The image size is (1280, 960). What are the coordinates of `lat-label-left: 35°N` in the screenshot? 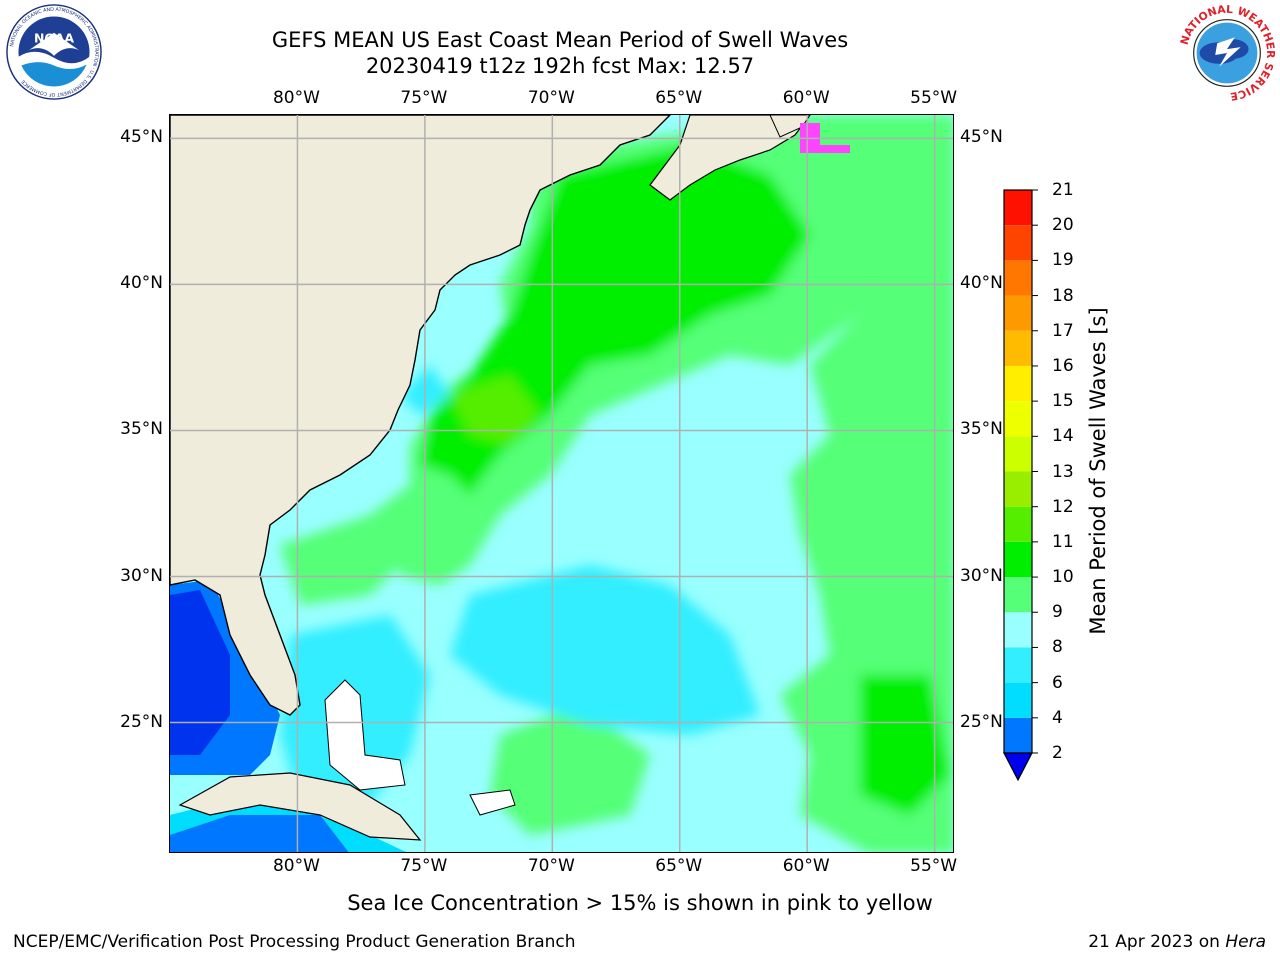 It's located at (141, 429).